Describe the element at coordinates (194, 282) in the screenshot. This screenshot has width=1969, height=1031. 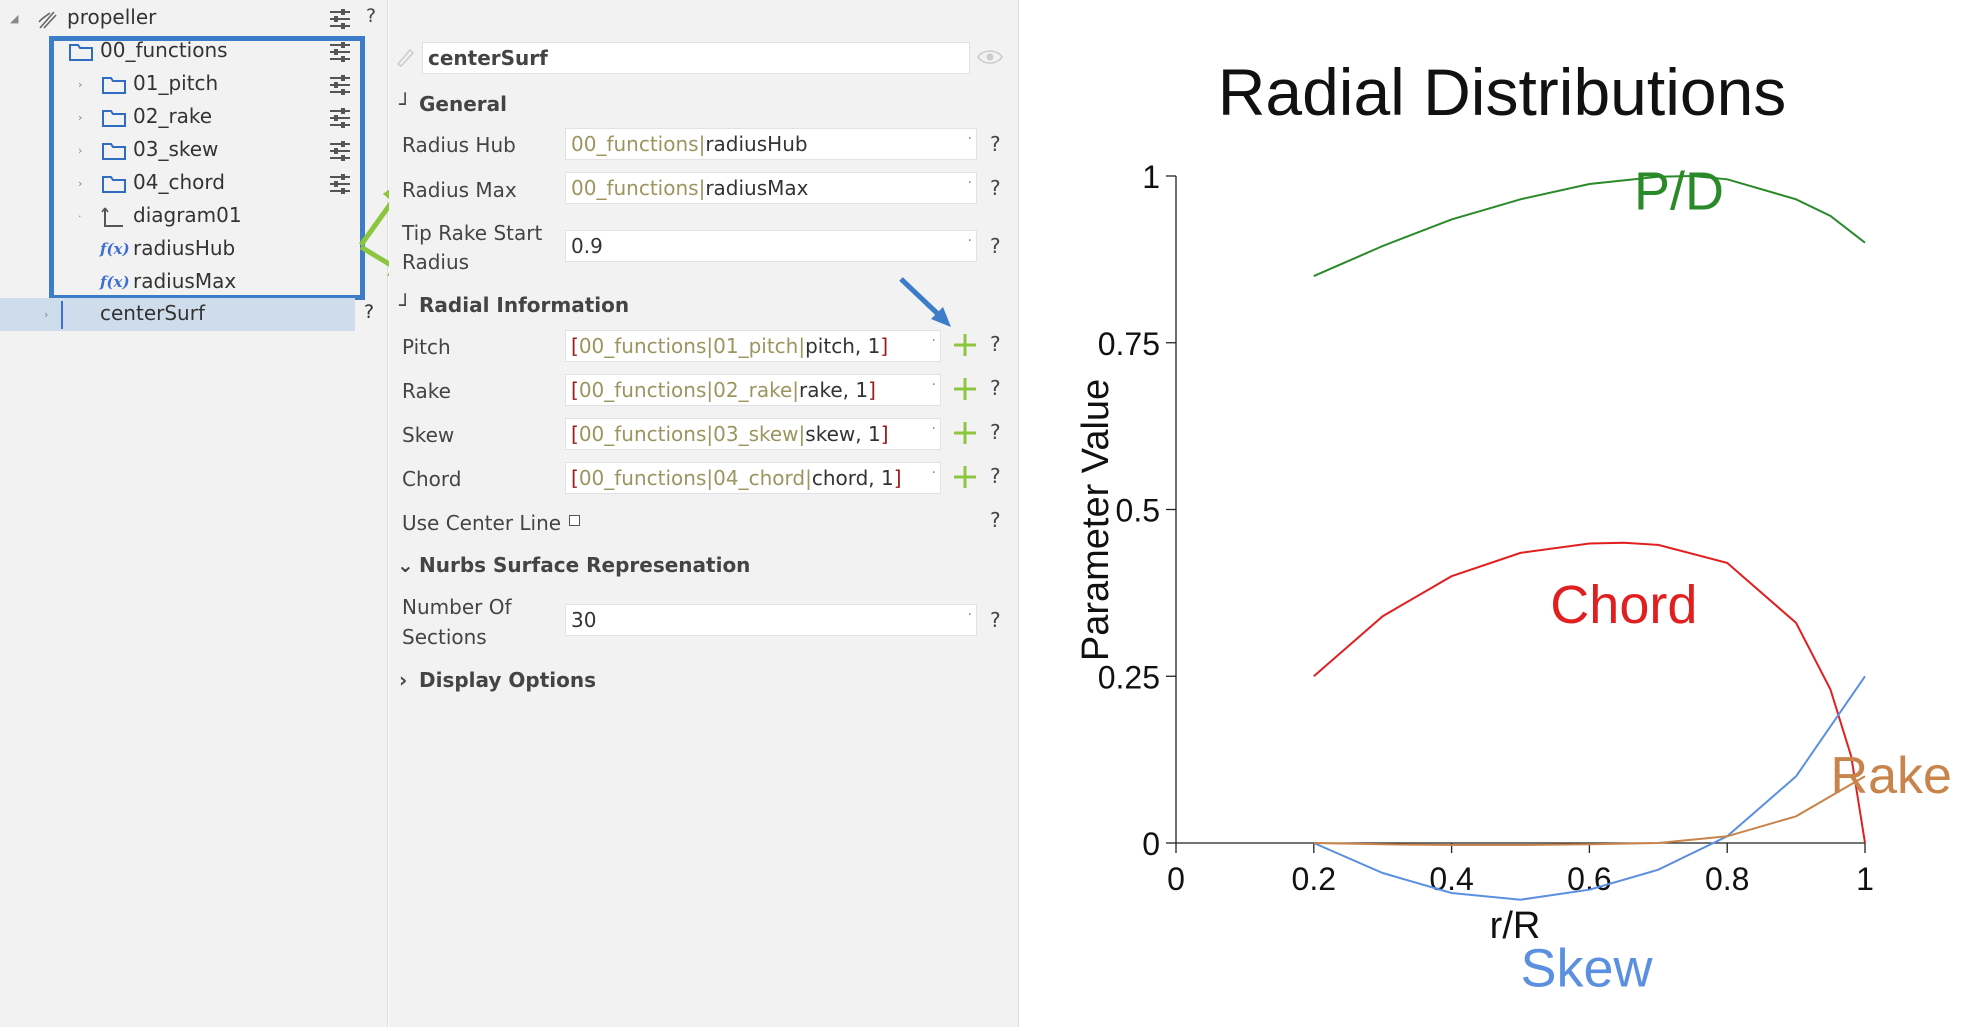
I see `tree-item-radiusmax: f(x) radiusMax` at that location.